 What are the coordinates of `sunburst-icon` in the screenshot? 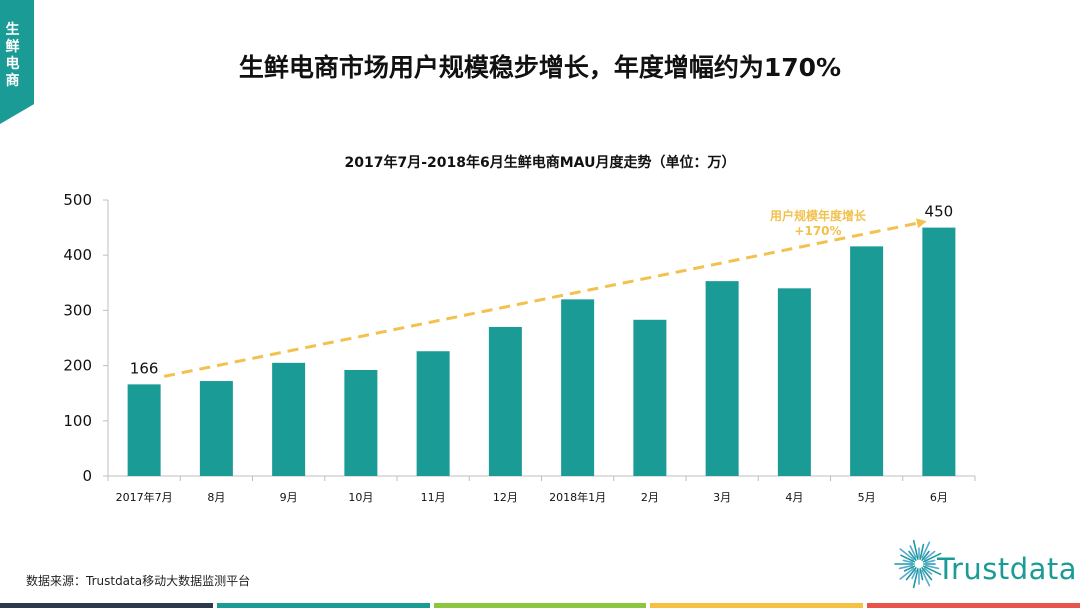 It's located at (918, 564).